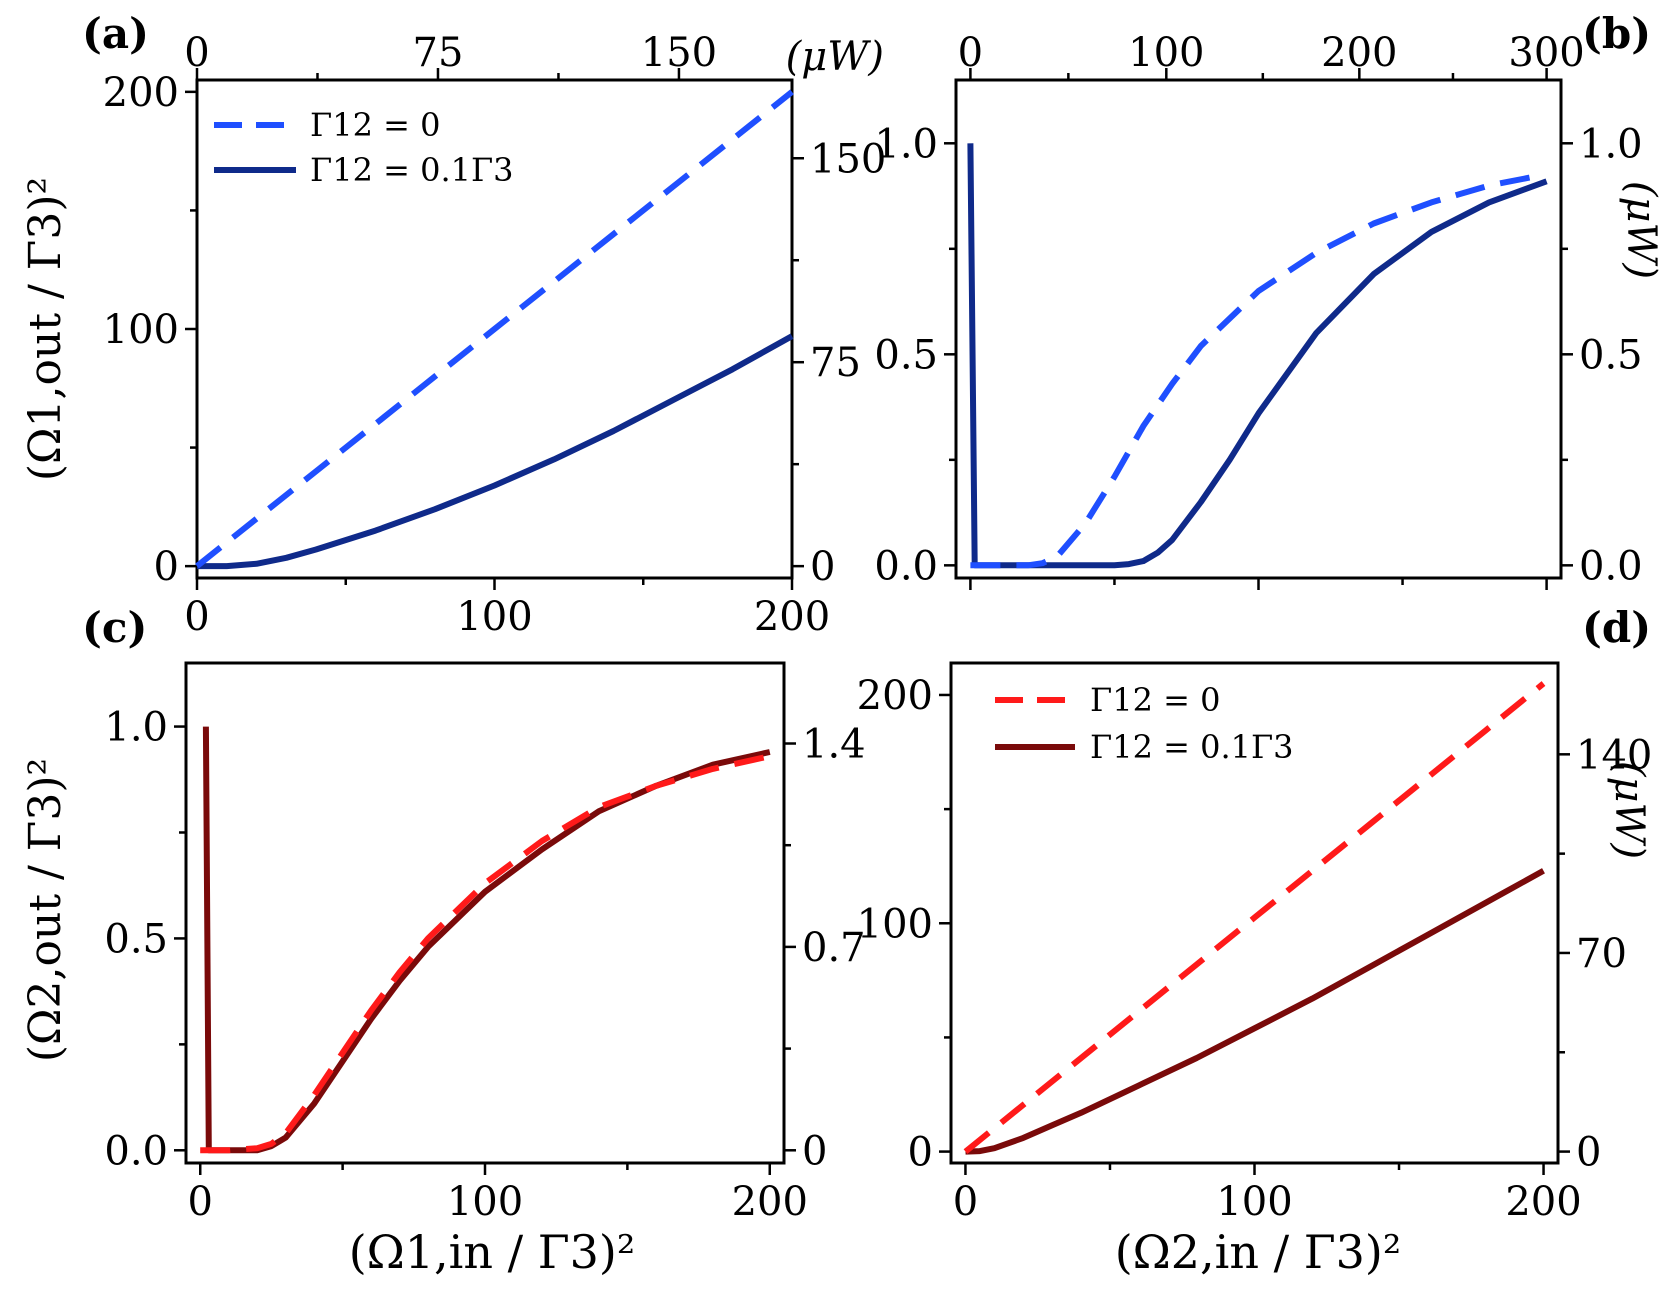 This screenshot has width=1662, height=1291. Describe the element at coordinates (848, 159) in the screenshot. I see `right-tick-label: 150` at that location.